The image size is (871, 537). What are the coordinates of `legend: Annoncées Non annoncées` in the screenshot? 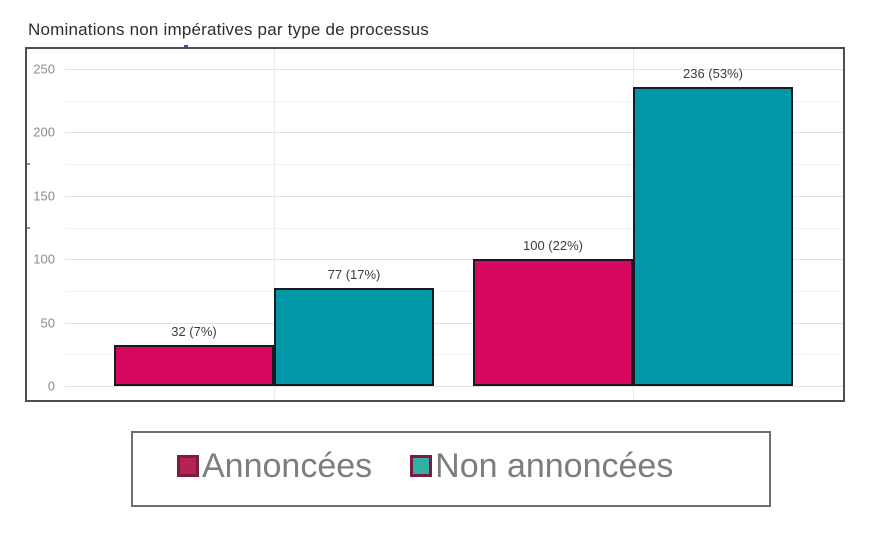 It's located at (451, 469).